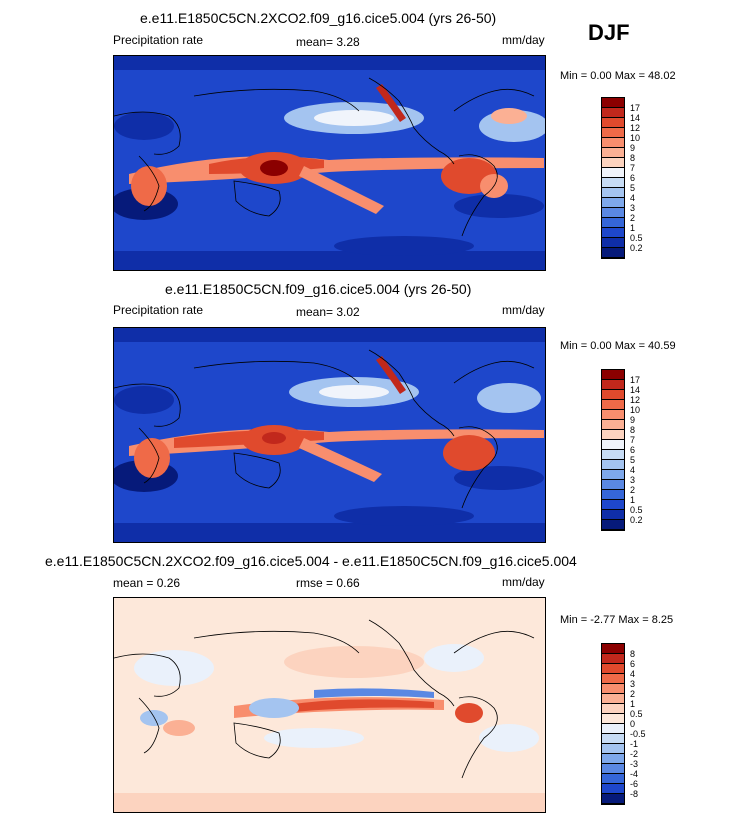 The image size is (733, 819). Describe the element at coordinates (523, 582) in the screenshot. I see `panel3-units: mm/day` at that location.